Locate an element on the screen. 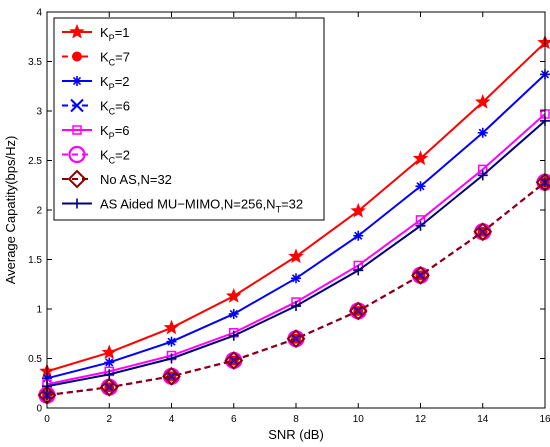 This screenshot has height=447, width=550. x-tick-label: 2 is located at coordinates (109, 419).